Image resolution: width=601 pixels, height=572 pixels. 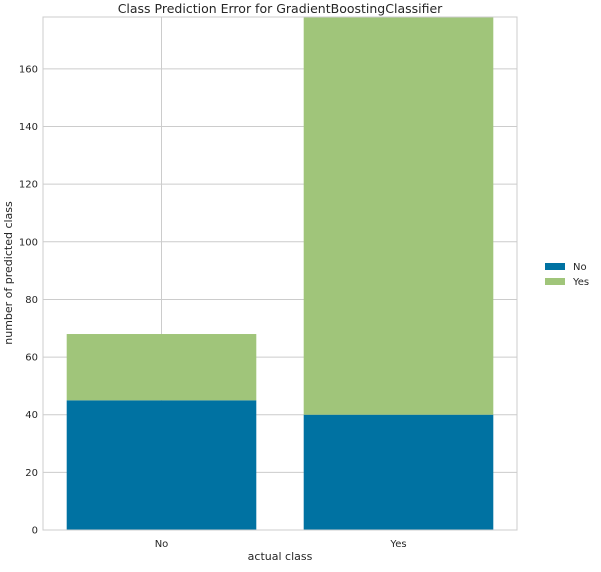 What do you see at coordinates (31, 358) in the screenshot?
I see `y-tick-label: 60` at bounding box center [31, 358].